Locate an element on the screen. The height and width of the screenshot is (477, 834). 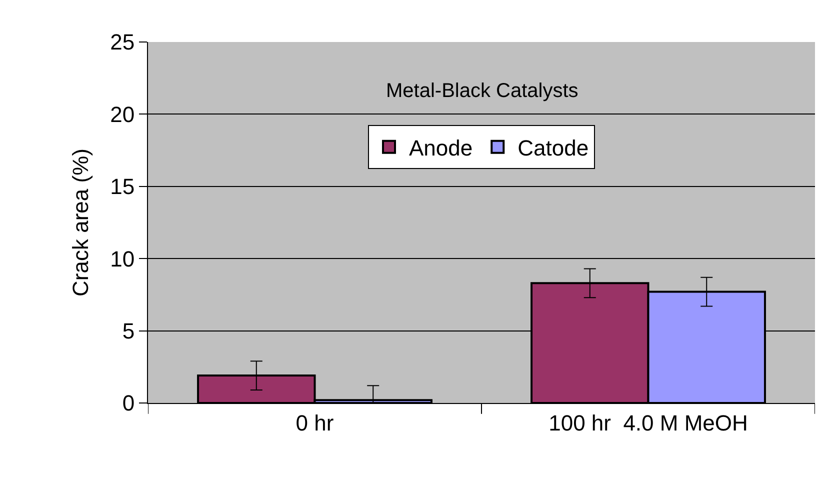
y-tick-label: 15 is located at coordinates (122, 187).